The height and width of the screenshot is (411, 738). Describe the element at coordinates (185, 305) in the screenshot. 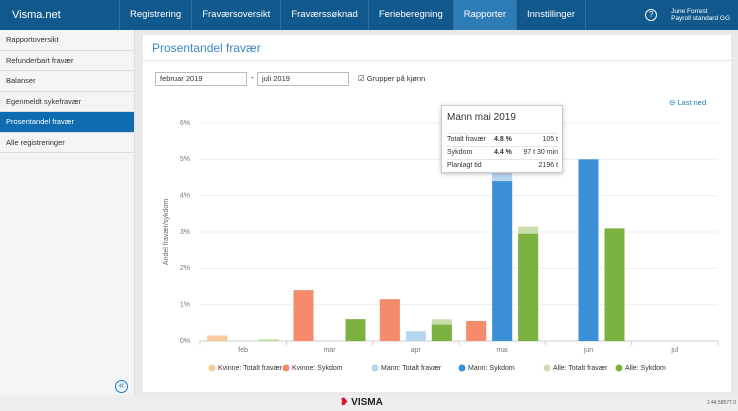

I see `y-tick-label: 1%` at that location.